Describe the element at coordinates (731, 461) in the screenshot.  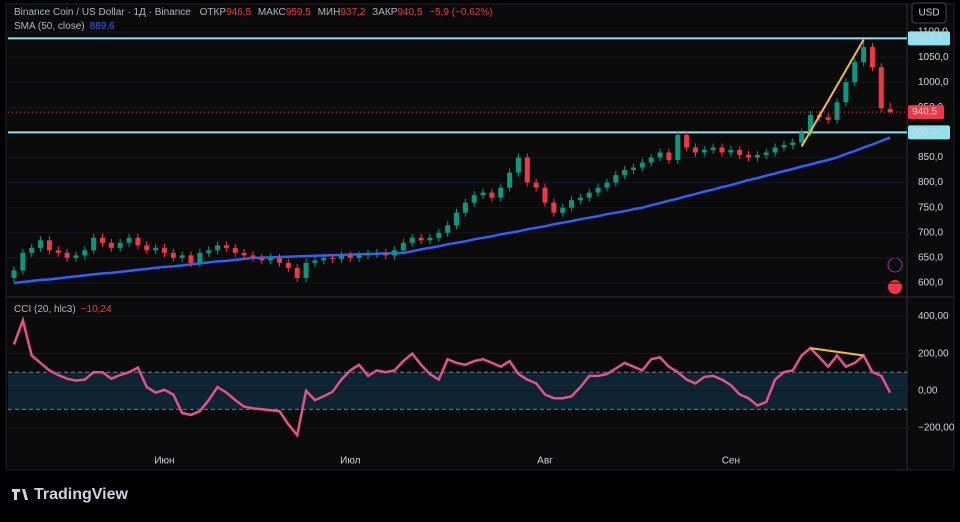
I see `x-tick-label: Сен` at that location.